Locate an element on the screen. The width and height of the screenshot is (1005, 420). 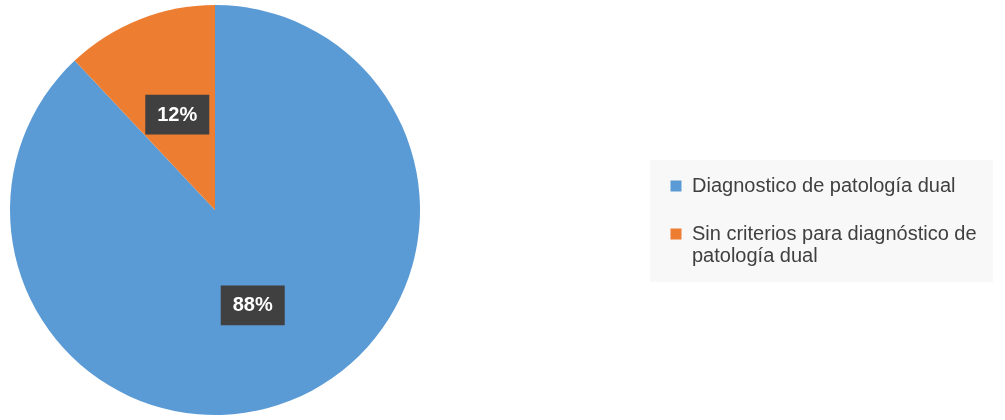
legend-label: Diagnostico de patología dual is located at coordinates (824, 185).